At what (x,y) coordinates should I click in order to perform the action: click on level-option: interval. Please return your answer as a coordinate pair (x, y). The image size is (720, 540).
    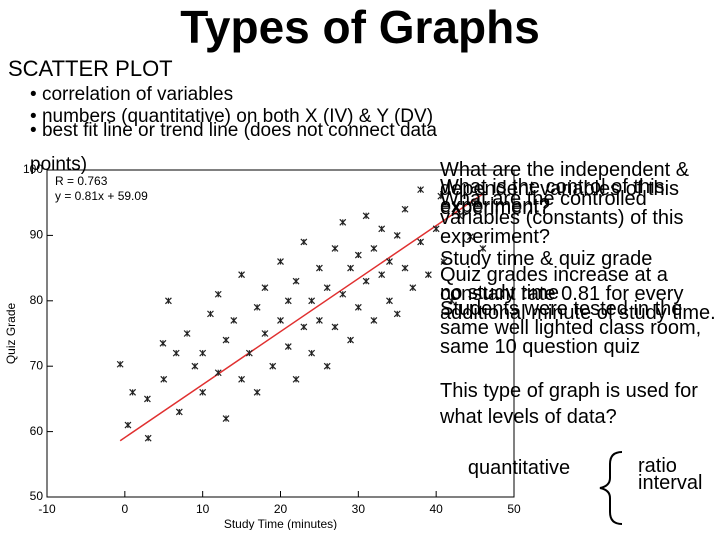
    Looking at the image, I should click on (670, 483).